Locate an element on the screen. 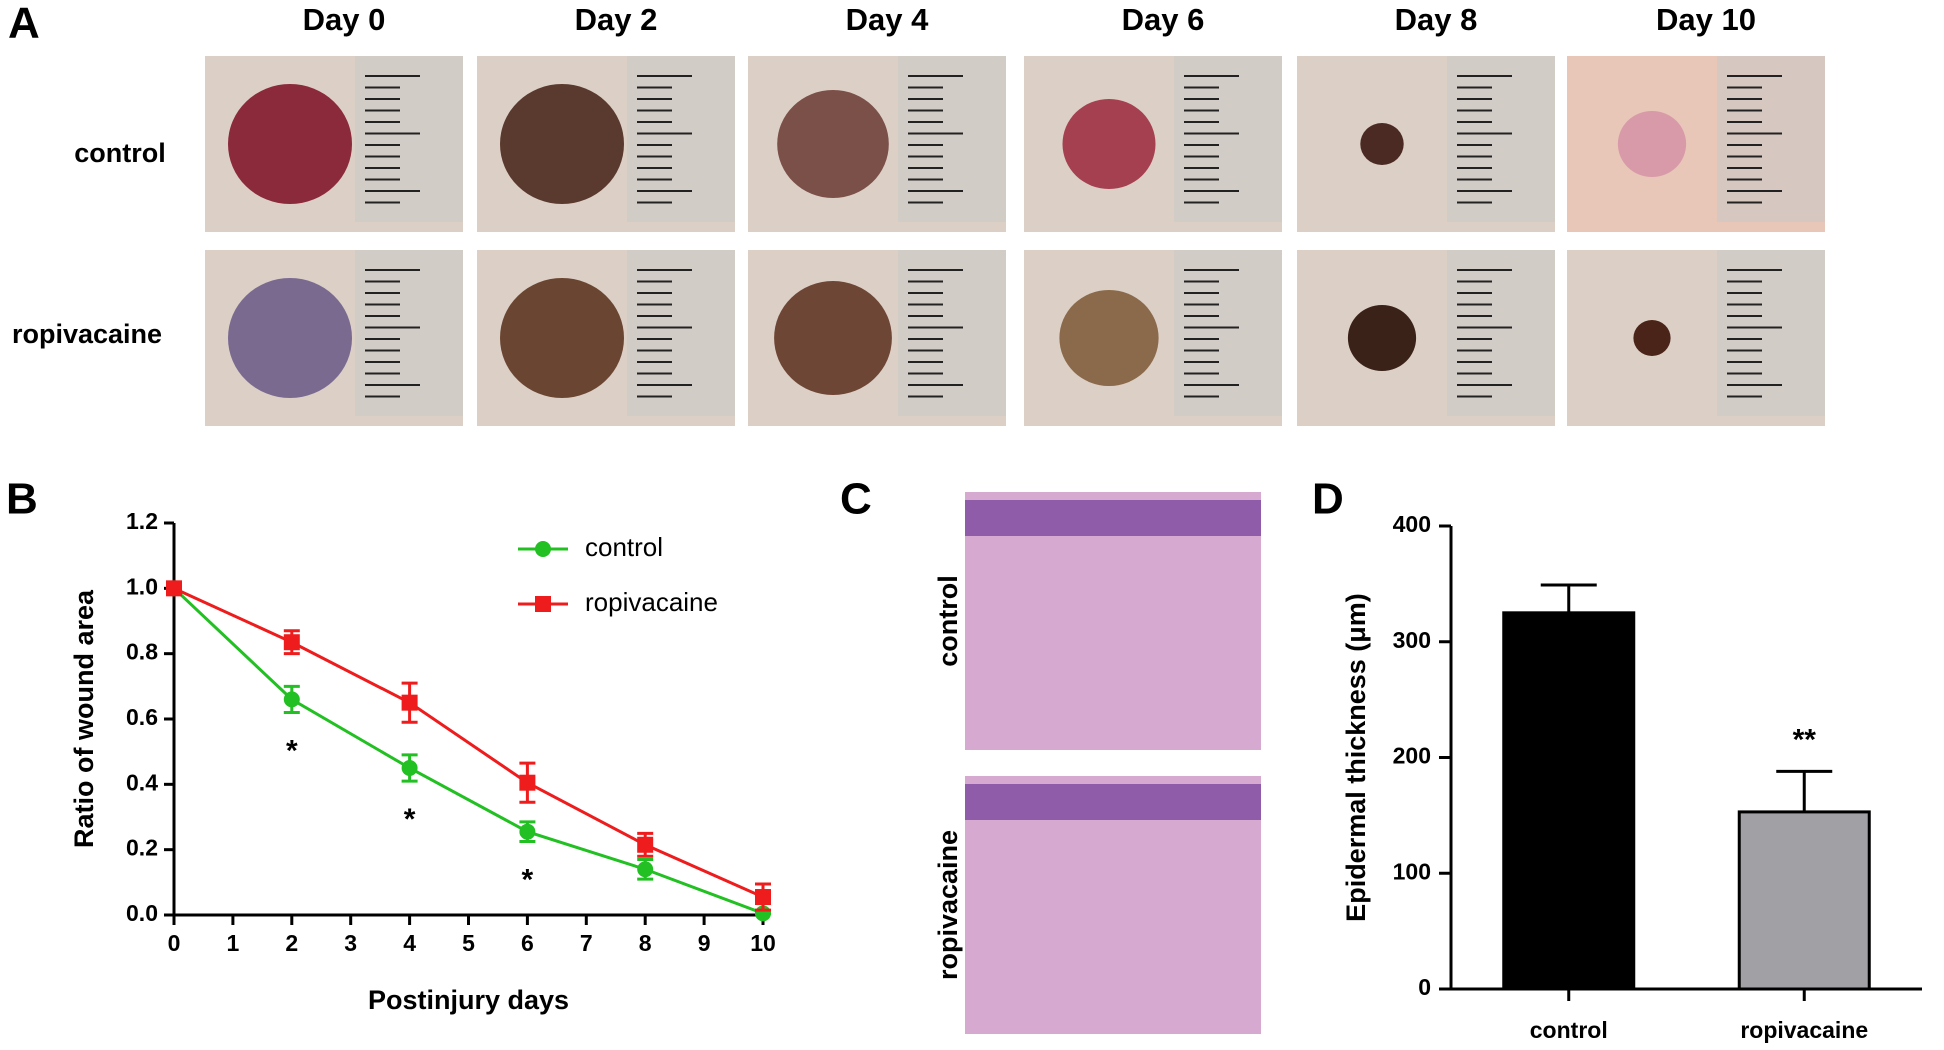  y-tick-label: 0.6 is located at coordinates (142, 717).